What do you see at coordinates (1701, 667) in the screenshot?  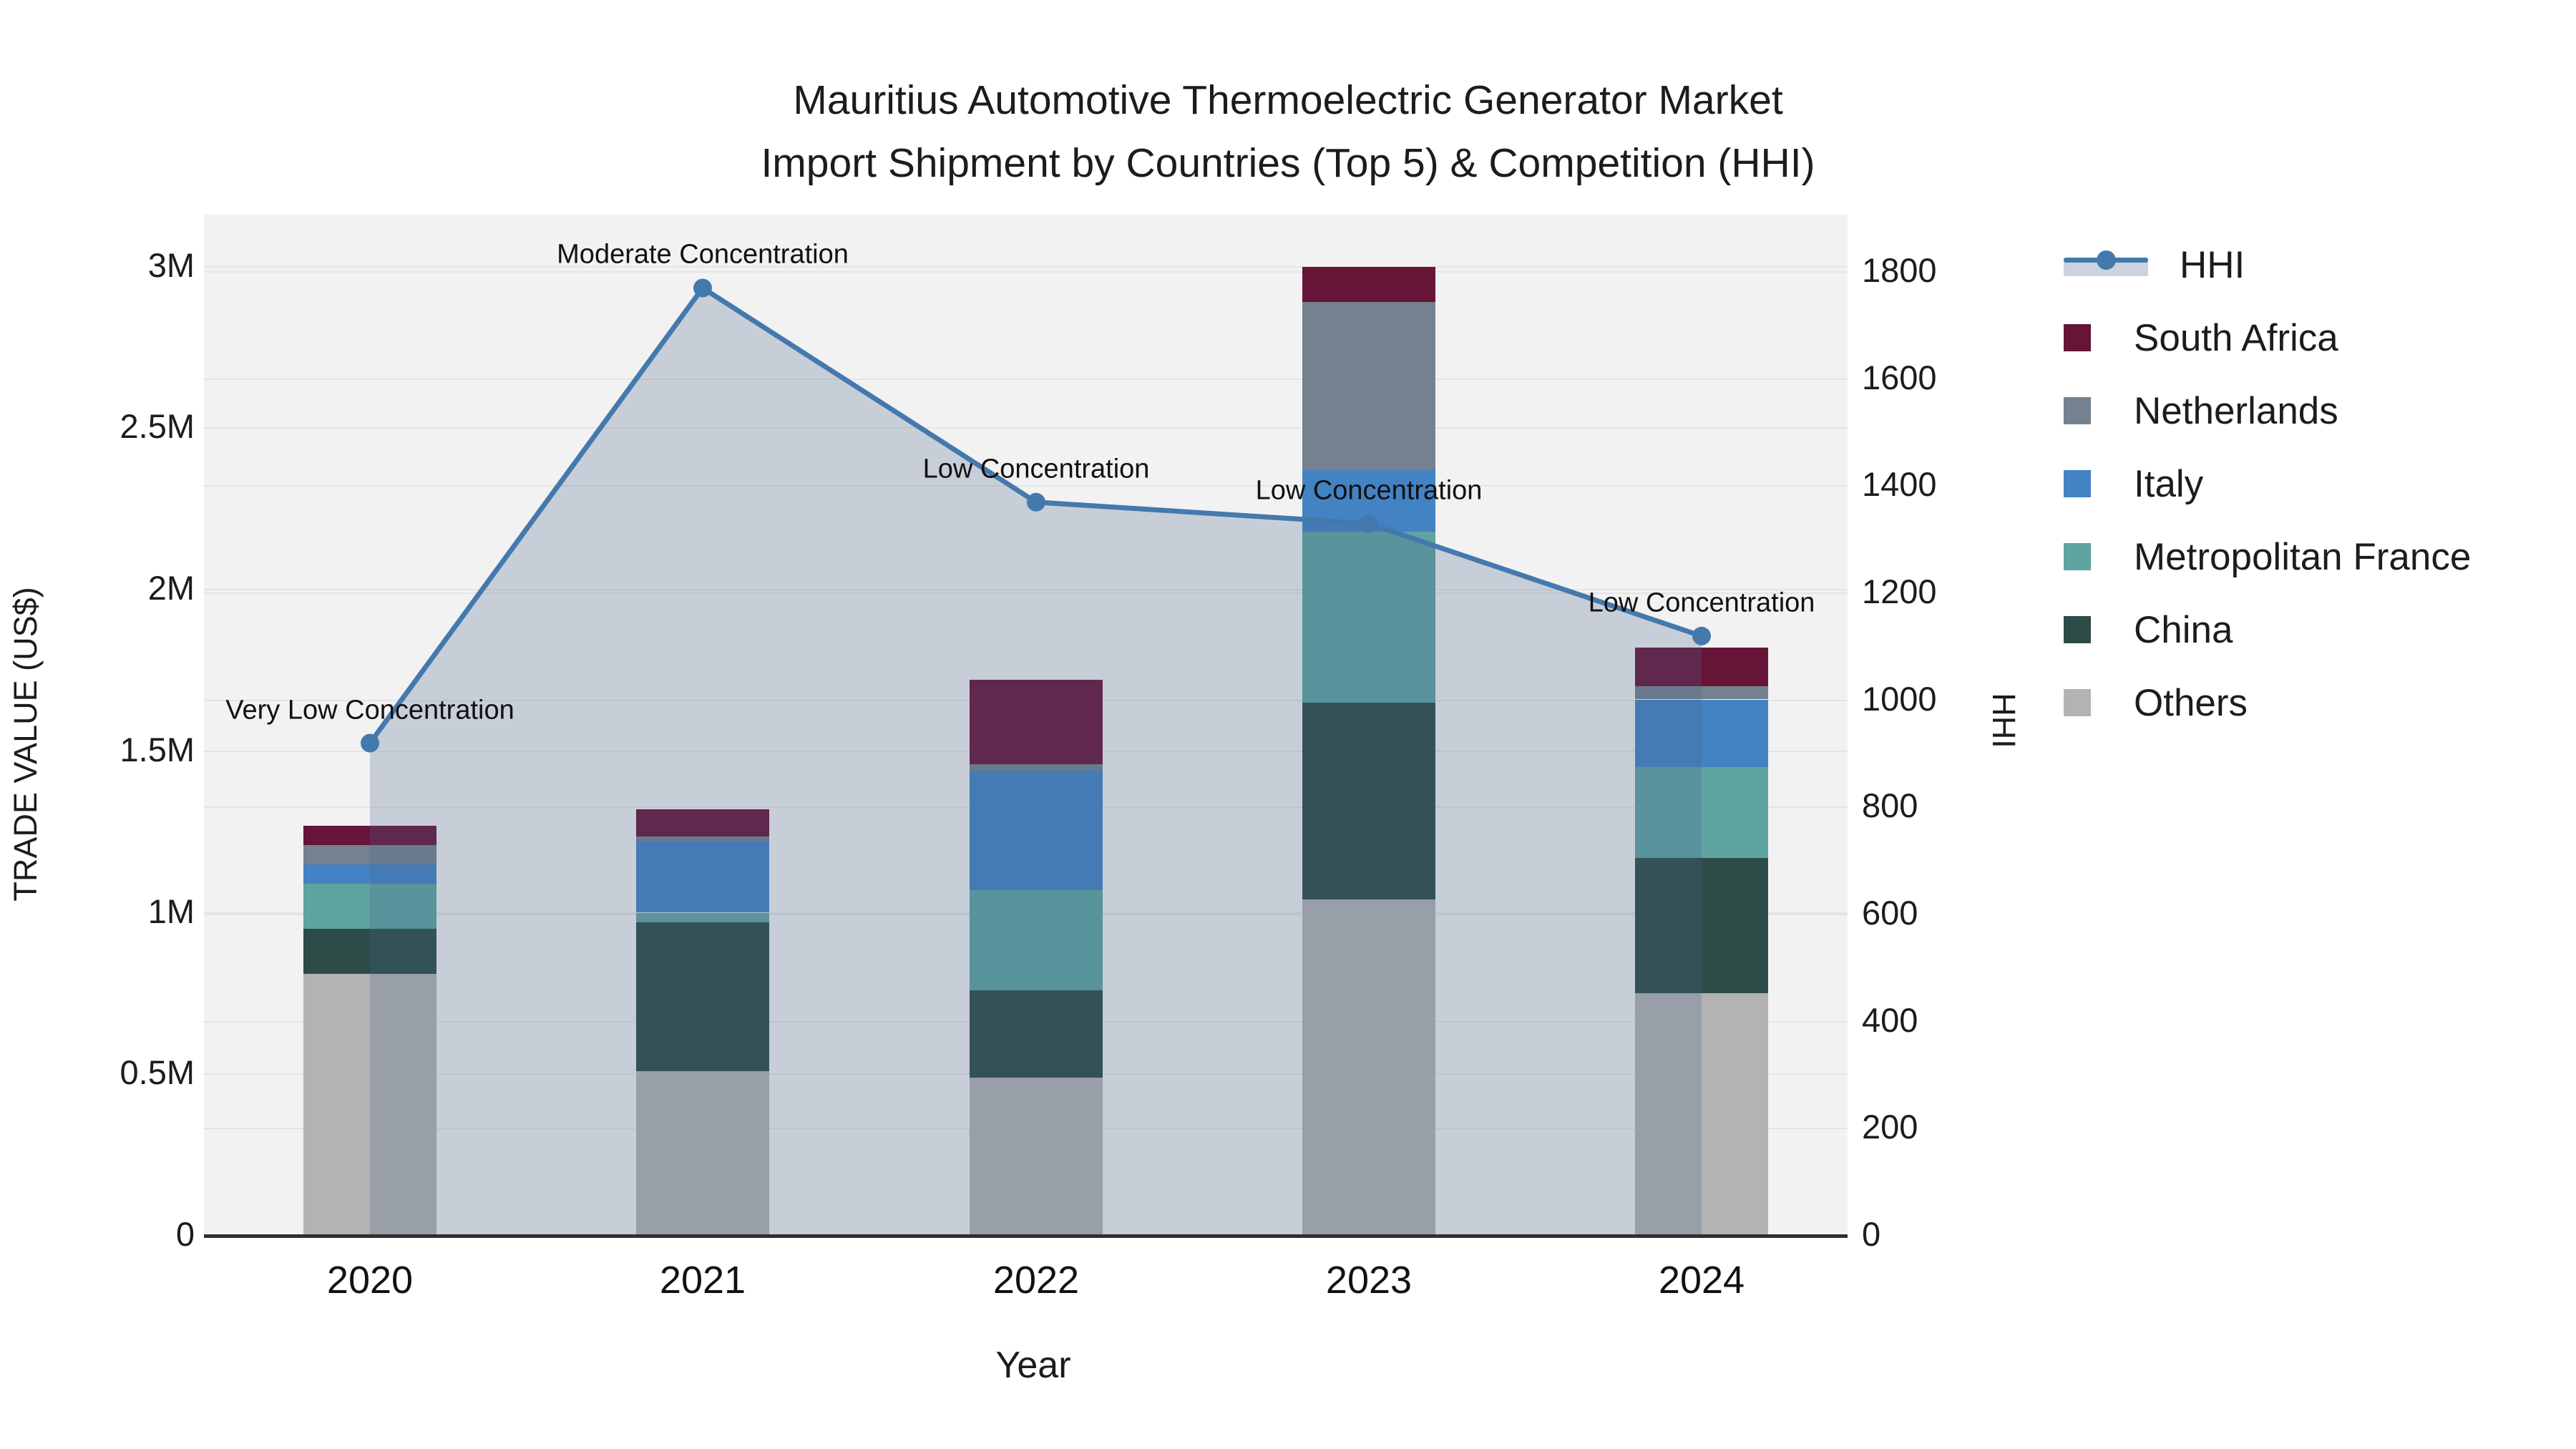 I see `bar-segment-south_africa-2024` at bounding box center [1701, 667].